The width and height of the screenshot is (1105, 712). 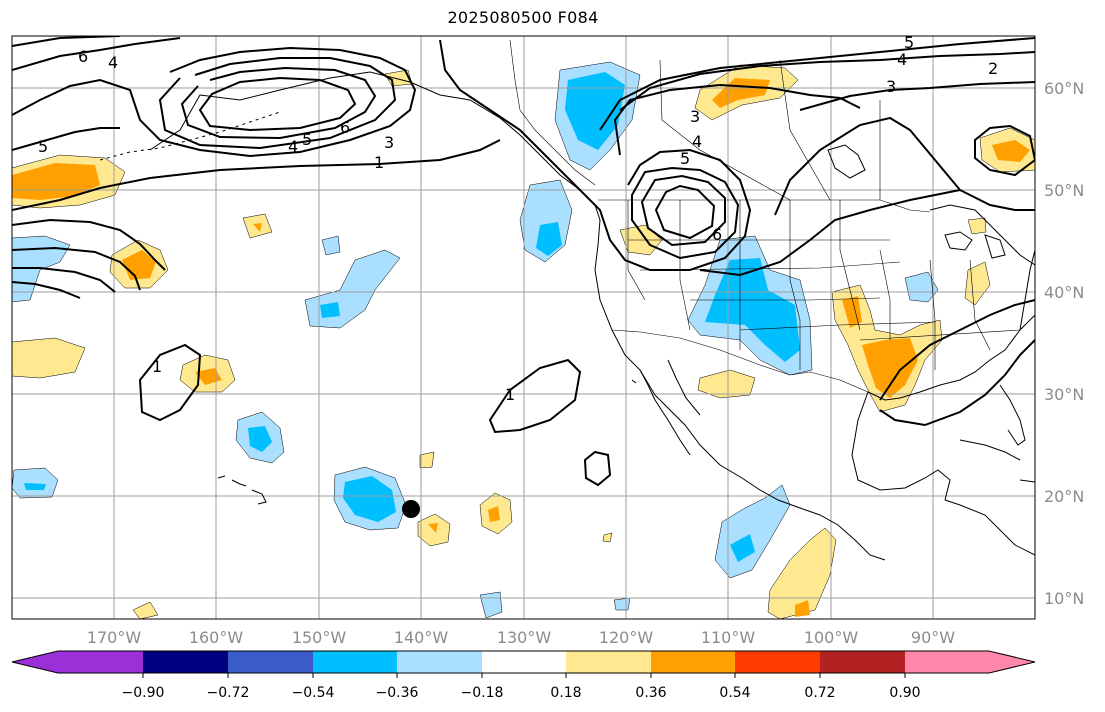 I want to click on yucatan-central-america, so click(x=989, y=527).